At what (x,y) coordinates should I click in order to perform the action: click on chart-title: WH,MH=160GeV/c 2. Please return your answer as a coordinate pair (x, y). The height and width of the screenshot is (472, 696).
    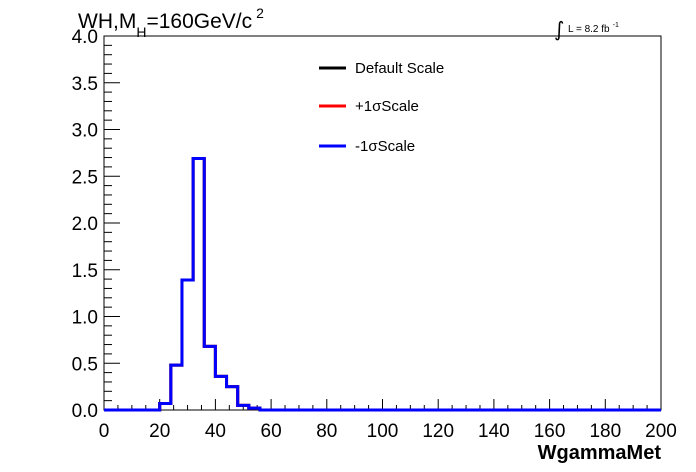
    Looking at the image, I should click on (171, 22).